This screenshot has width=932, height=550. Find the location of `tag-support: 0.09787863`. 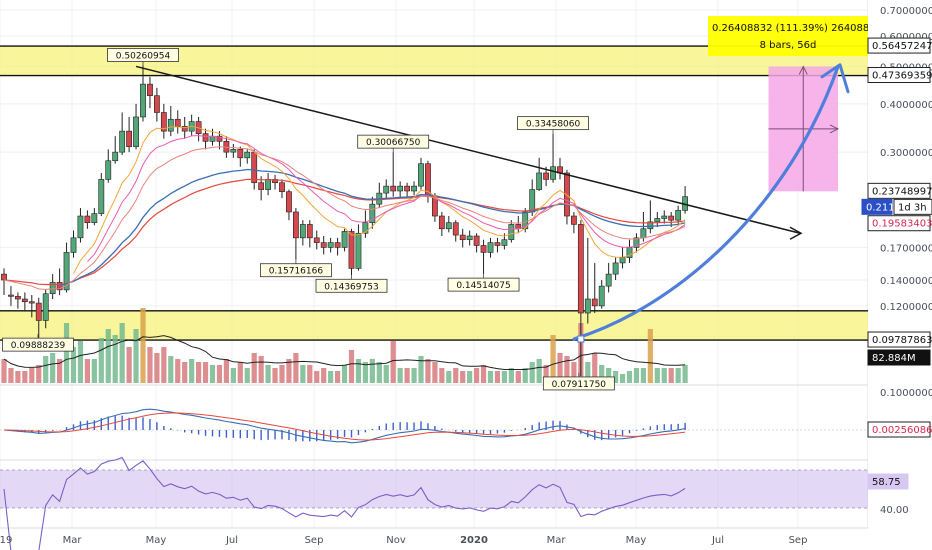

tag-support: 0.09787863 is located at coordinates (902, 340).